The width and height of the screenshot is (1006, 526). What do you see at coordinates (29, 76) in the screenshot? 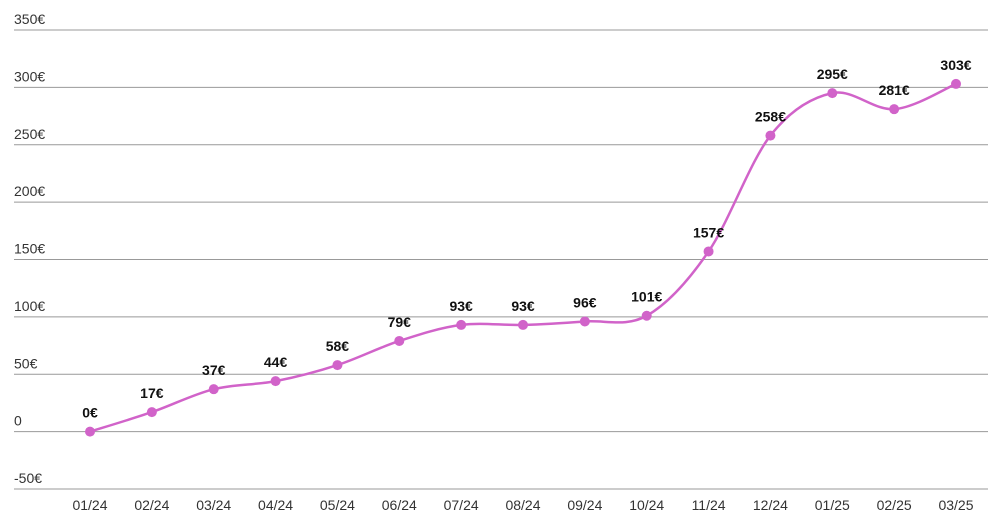
I see `y-tick-label: 300€` at bounding box center [29, 76].